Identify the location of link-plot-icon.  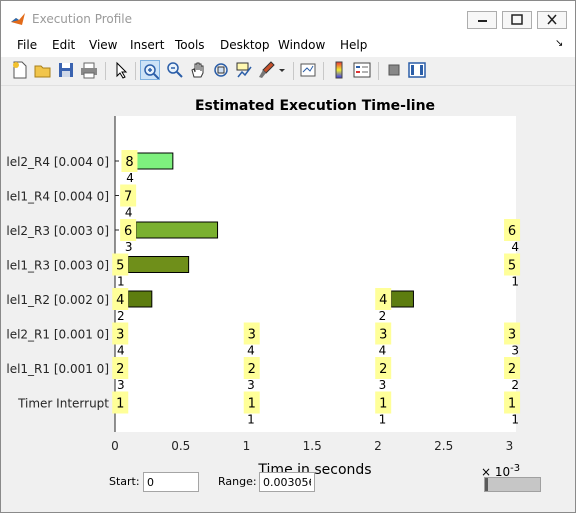
(308, 70).